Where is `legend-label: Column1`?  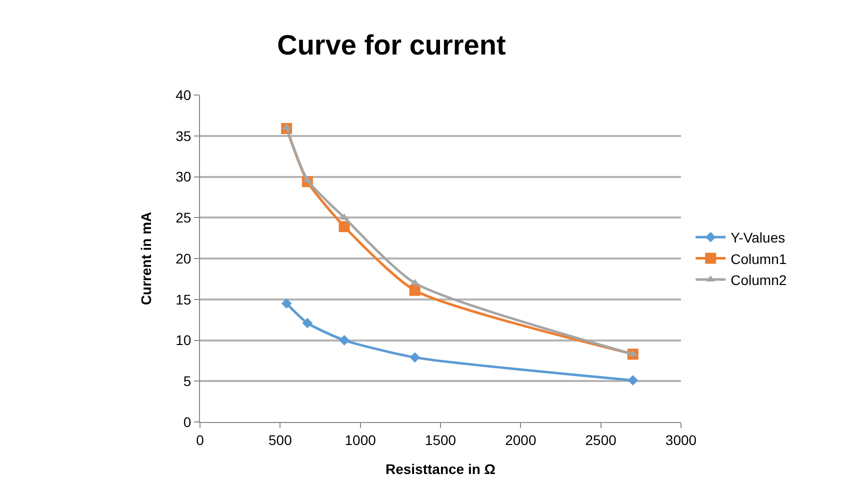
legend-label: Column1 is located at coordinates (758, 258).